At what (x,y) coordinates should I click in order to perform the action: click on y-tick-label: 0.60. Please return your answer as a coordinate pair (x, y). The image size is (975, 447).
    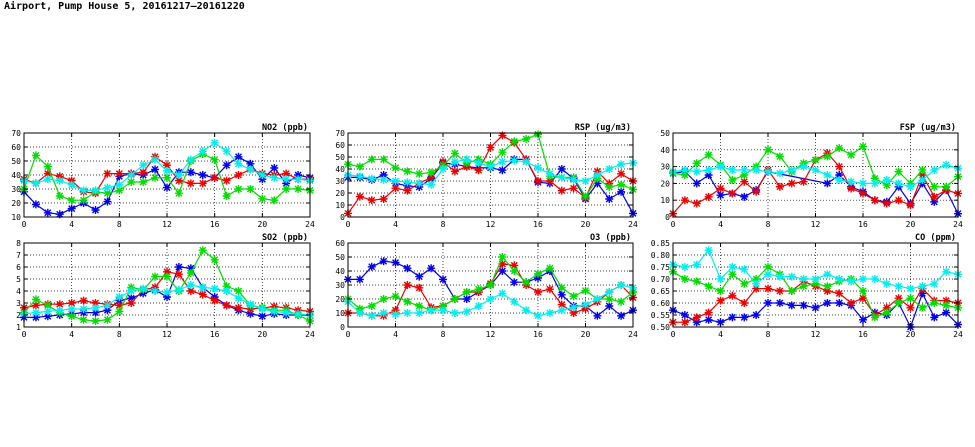
    Looking at the image, I should click on (660, 303).